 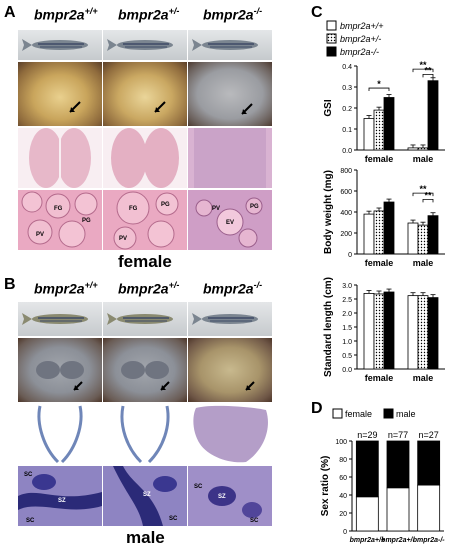 What do you see at coordinates (230, 496) in the screenshot?
I see `histology-high-male-ko: SC SZ SC` at bounding box center [230, 496].